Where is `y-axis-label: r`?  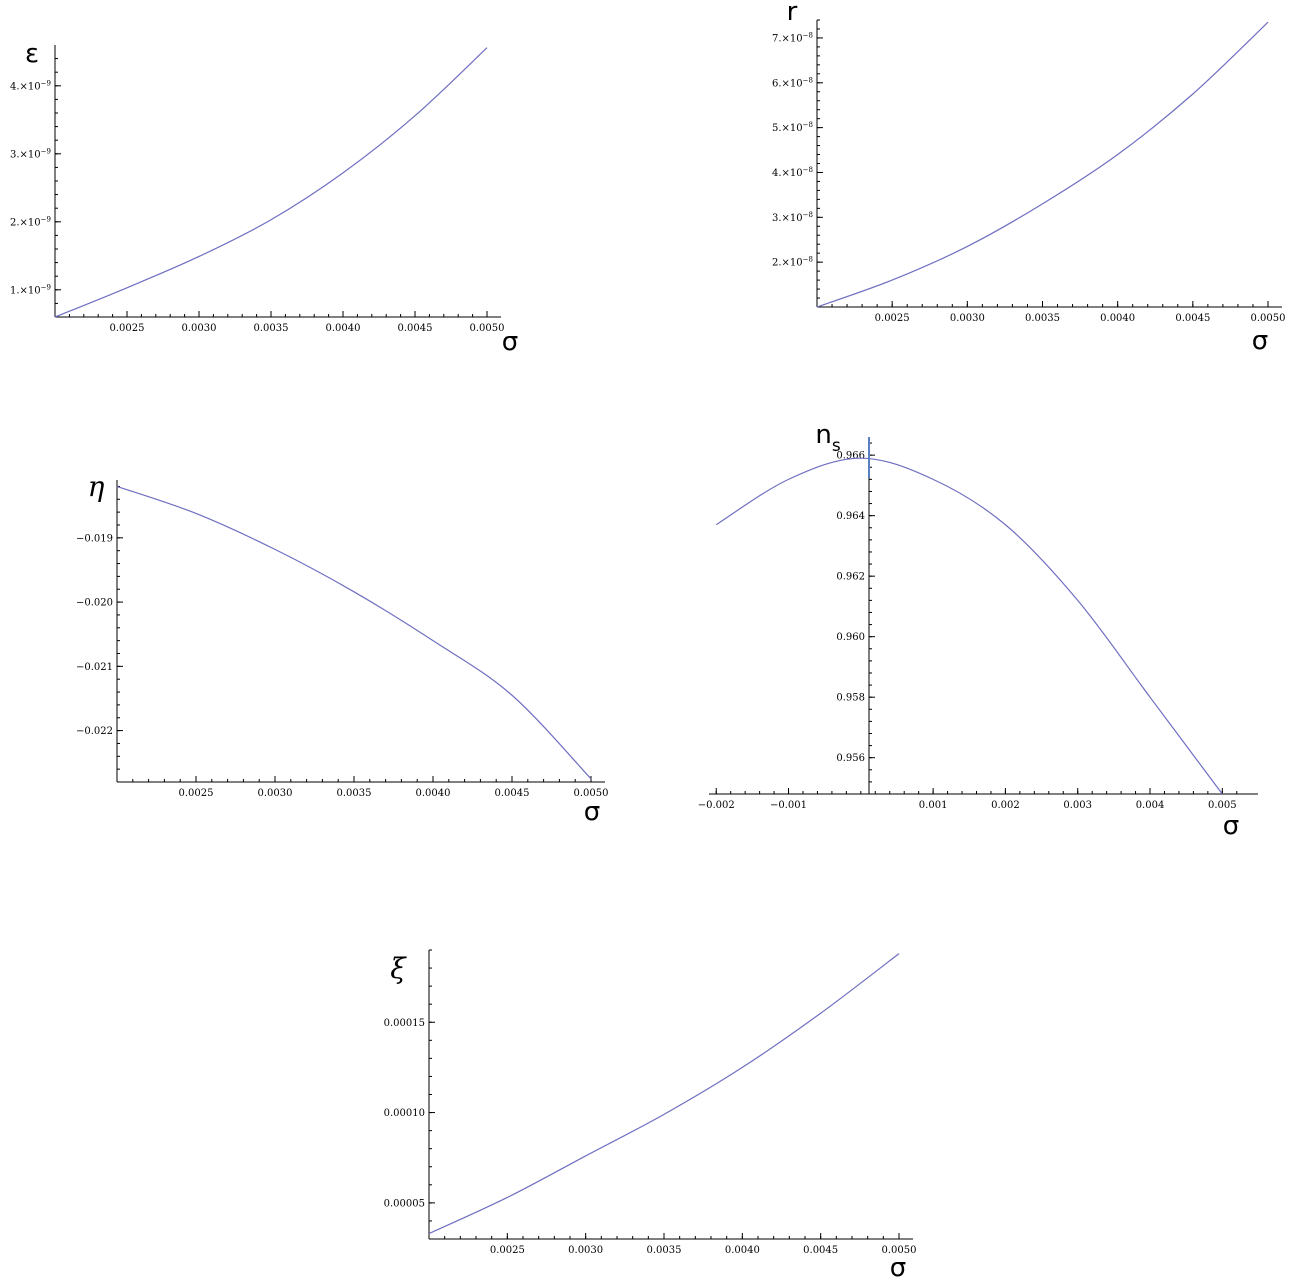
y-axis-label: r is located at coordinates (792, 13).